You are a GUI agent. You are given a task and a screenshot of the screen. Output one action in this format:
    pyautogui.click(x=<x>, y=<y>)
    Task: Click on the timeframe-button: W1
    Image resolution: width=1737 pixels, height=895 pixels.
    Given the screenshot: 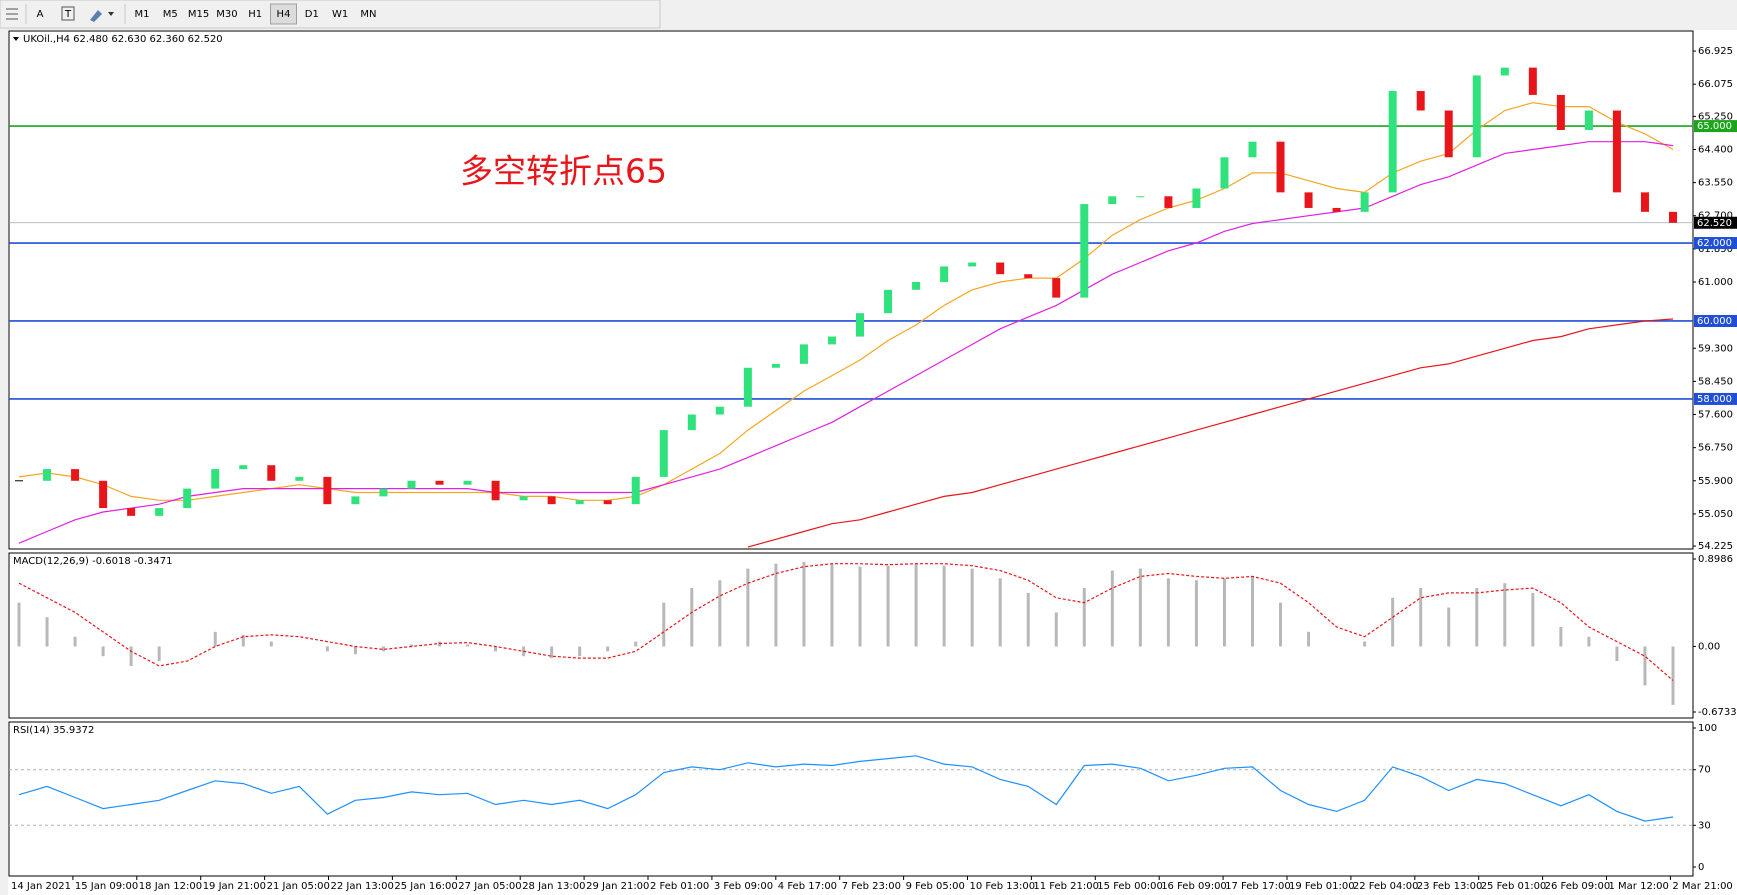 What is the action you would take?
    pyautogui.click(x=340, y=14)
    